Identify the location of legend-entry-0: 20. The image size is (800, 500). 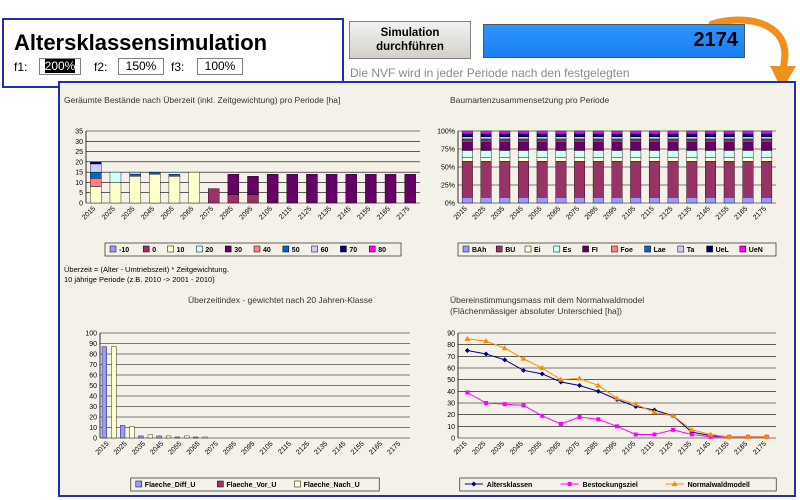
(209, 250).